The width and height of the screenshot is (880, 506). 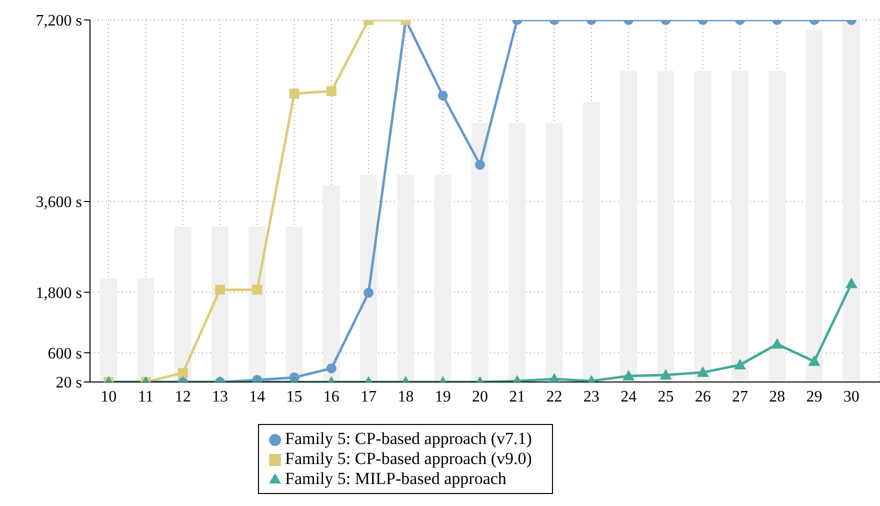 I want to click on x-tick-label: 20, so click(x=480, y=397).